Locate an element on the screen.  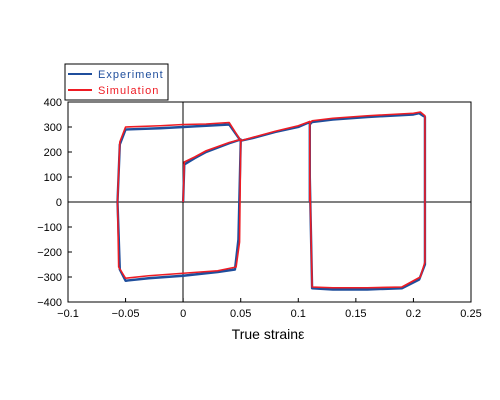
legend-simulation-label: Simulation is located at coordinates (128, 91).